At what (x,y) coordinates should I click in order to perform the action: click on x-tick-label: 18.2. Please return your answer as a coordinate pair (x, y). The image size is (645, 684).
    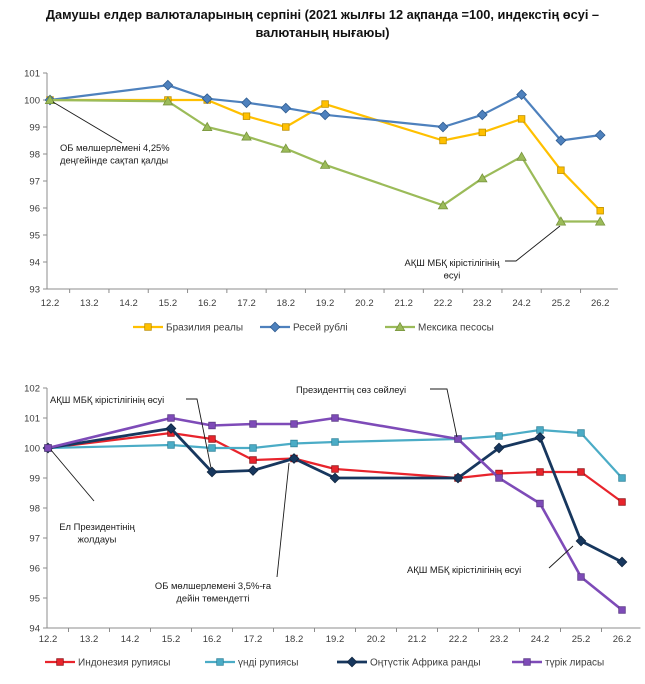
    Looking at the image, I should click on (286, 303).